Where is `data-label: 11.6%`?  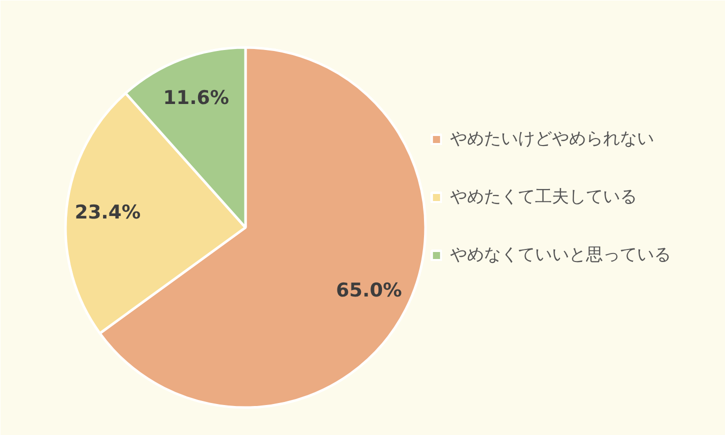
data-label: 11.6% is located at coordinates (196, 98).